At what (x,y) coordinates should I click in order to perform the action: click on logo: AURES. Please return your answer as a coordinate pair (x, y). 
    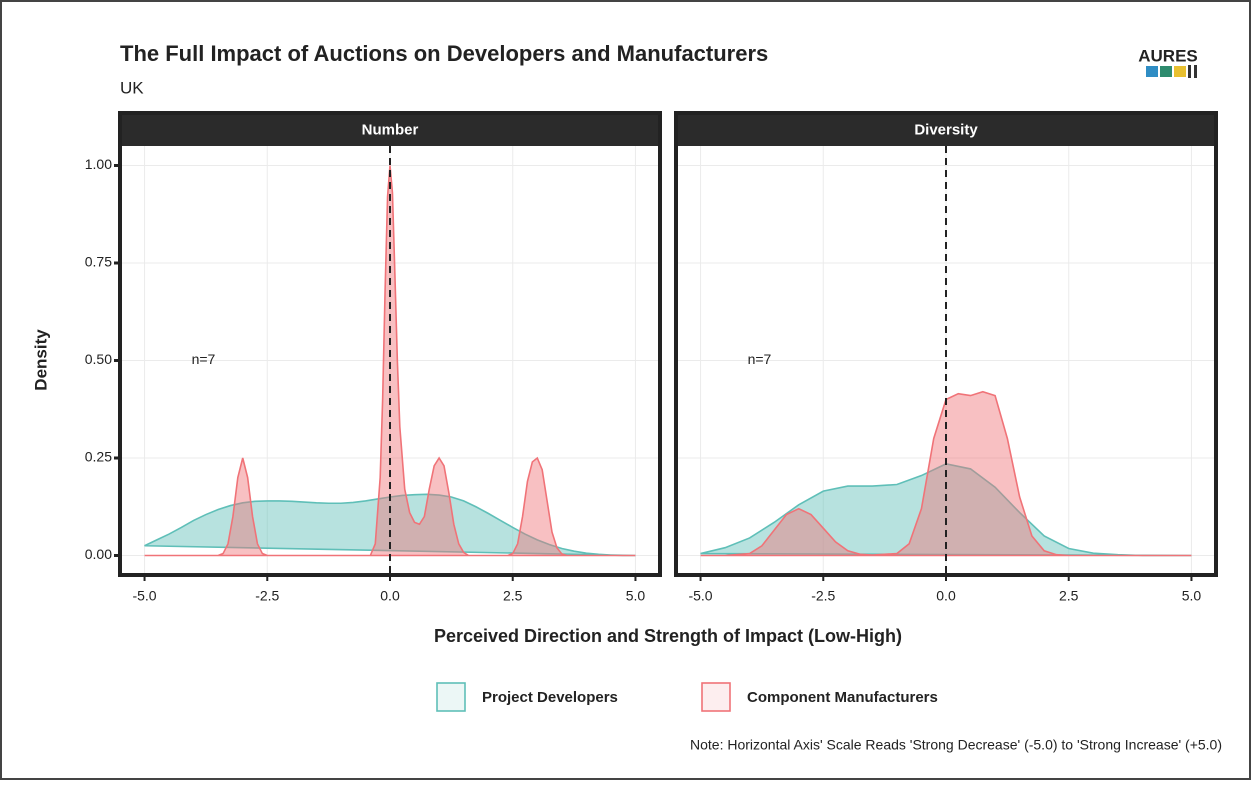
    Looking at the image, I should click on (1168, 62).